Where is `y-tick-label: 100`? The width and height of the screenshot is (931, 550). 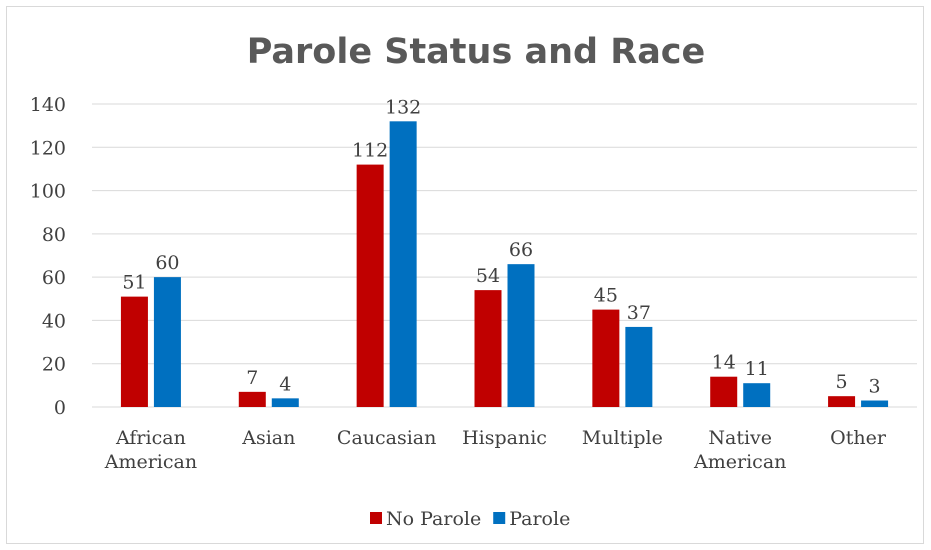 y-tick-label: 100 is located at coordinates (48, 192).